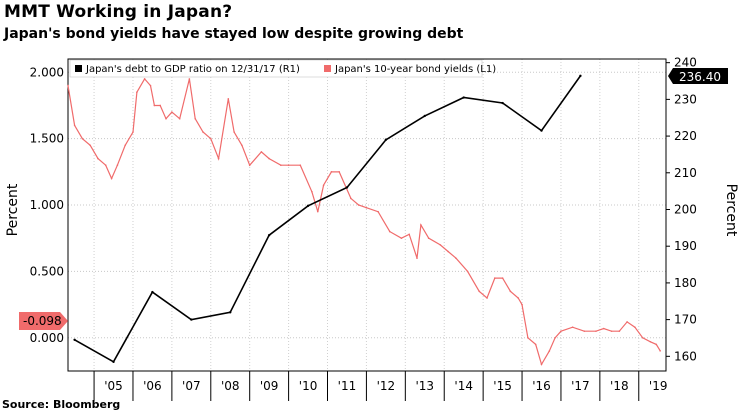 This screenshot has width=740, height=416. What do you see at coordinates (118, 12) in the screenshot?
I see `chart-title: MMT Working in Japan?` at bounding box center [118, 12].